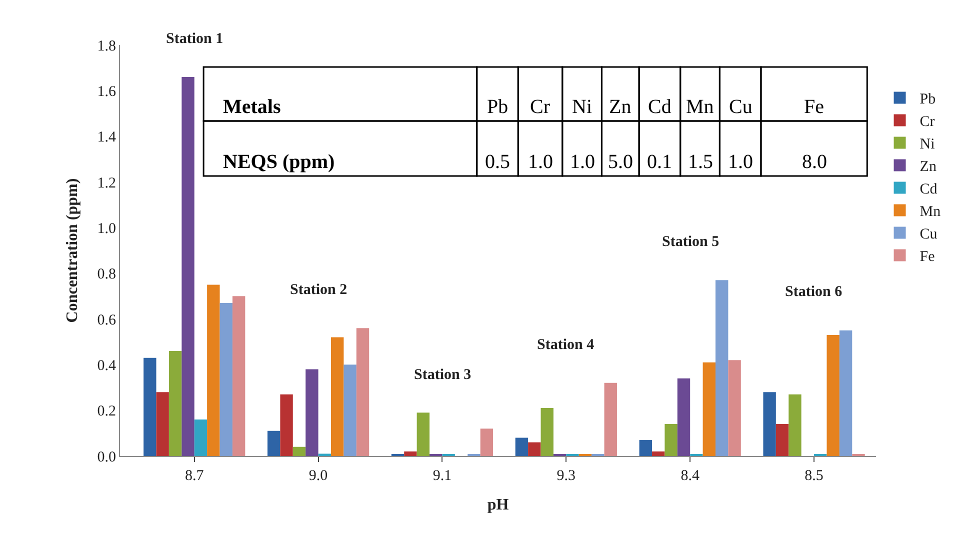 Image resolution: width=959 pixels, height=541 pixels. What do you see at coordinates (931, 212) in the screenshot?
I see `legend-label: Mn` at bounding box center [931, 212].